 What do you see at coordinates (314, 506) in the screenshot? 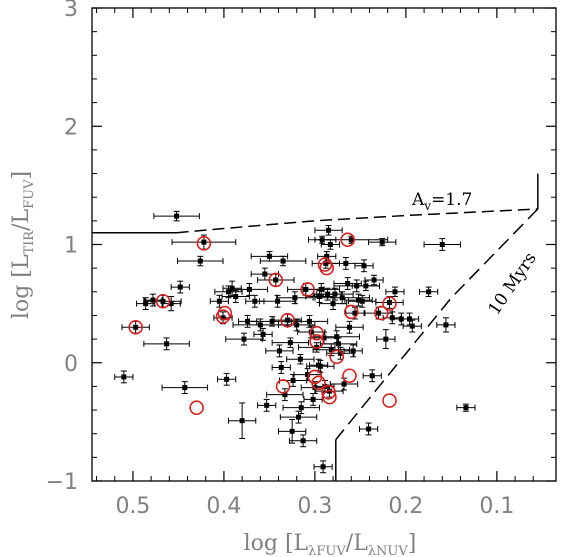
I see `x-tick-label: 0.3` at bounding box center [314, 506].